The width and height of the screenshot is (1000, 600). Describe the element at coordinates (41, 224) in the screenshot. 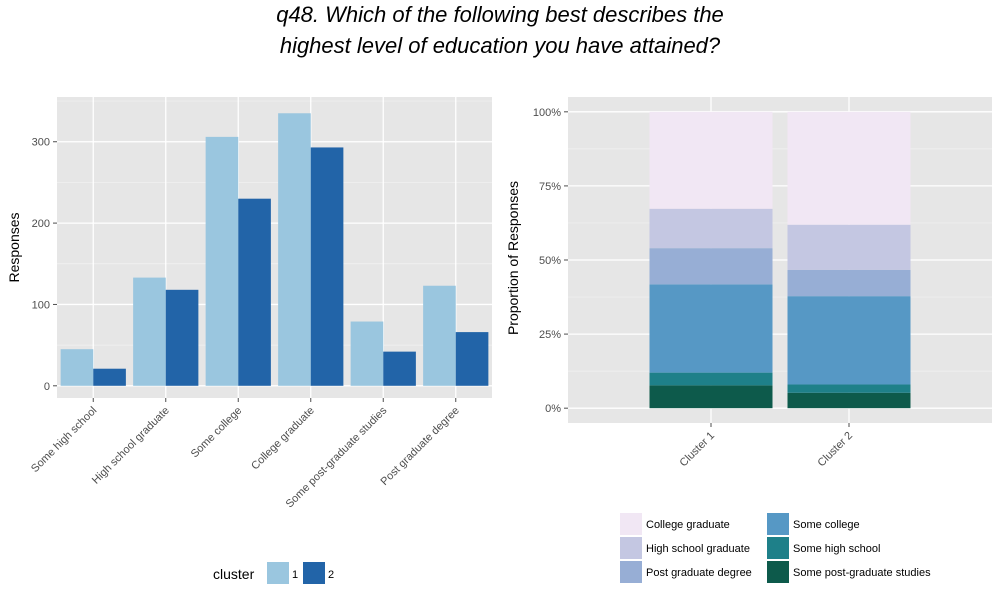

I see `left-y-tick-label: 200` at that location.